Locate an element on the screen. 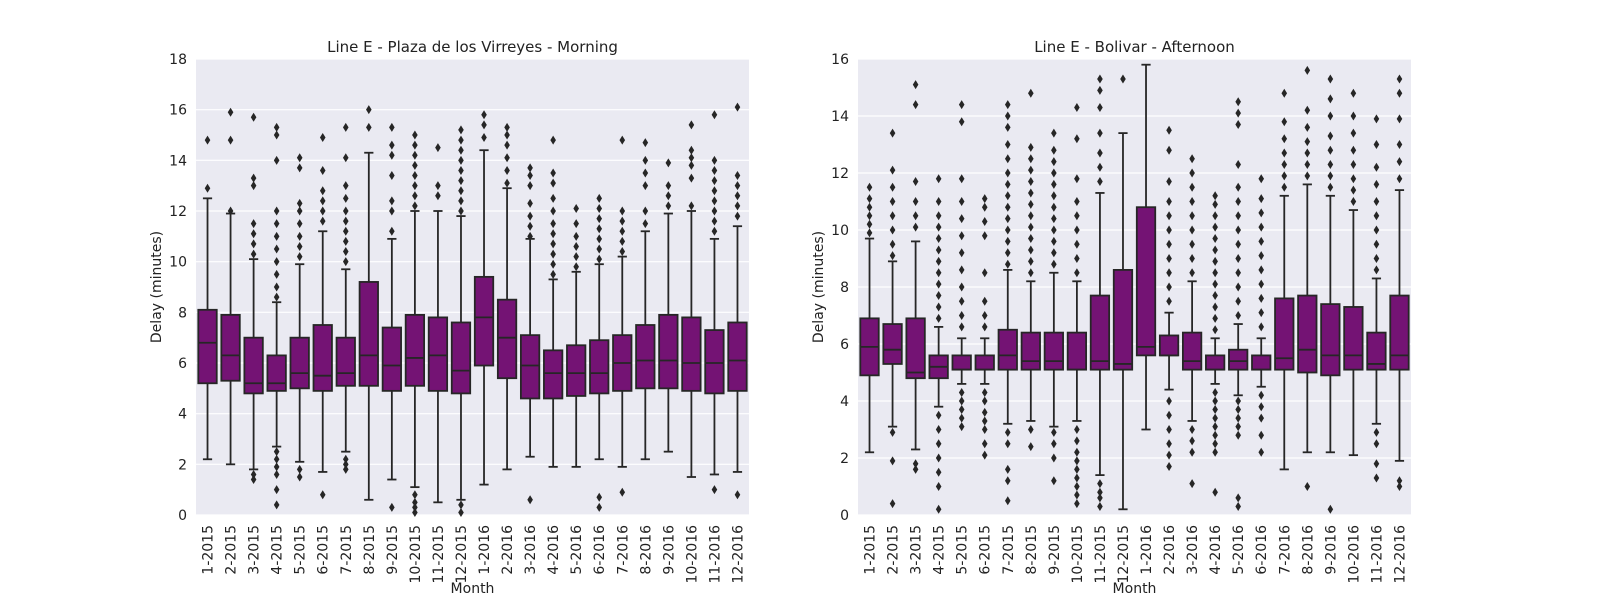 This screenshot has width=1600, height=600. chart-title: Line E - Bolivar - Afternoon is located at coordinates (1134, 47).